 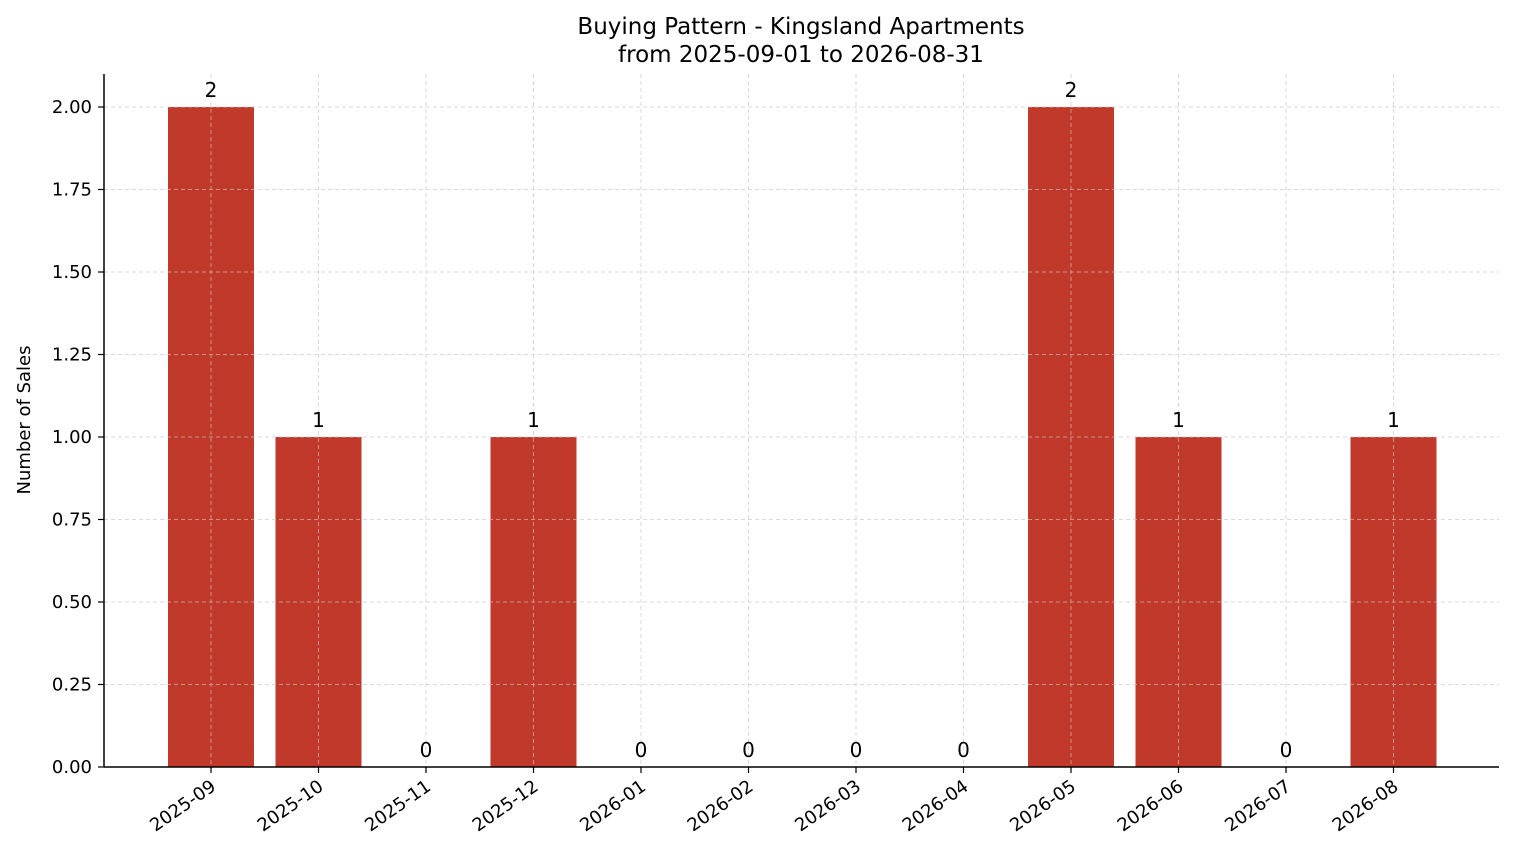 I want to click on x-tick-label-2026-01: 2026-01, so click(x=613, y=806).